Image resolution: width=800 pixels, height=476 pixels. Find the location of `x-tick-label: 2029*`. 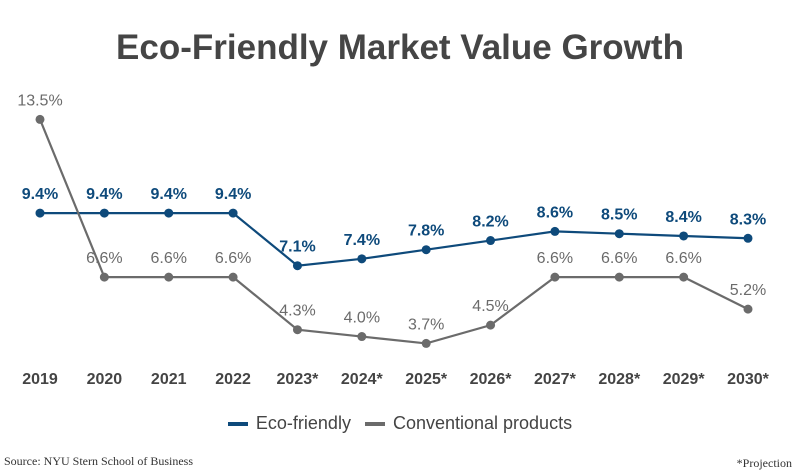

x-tick-label: 2029* is located at coordinates (684, 379).